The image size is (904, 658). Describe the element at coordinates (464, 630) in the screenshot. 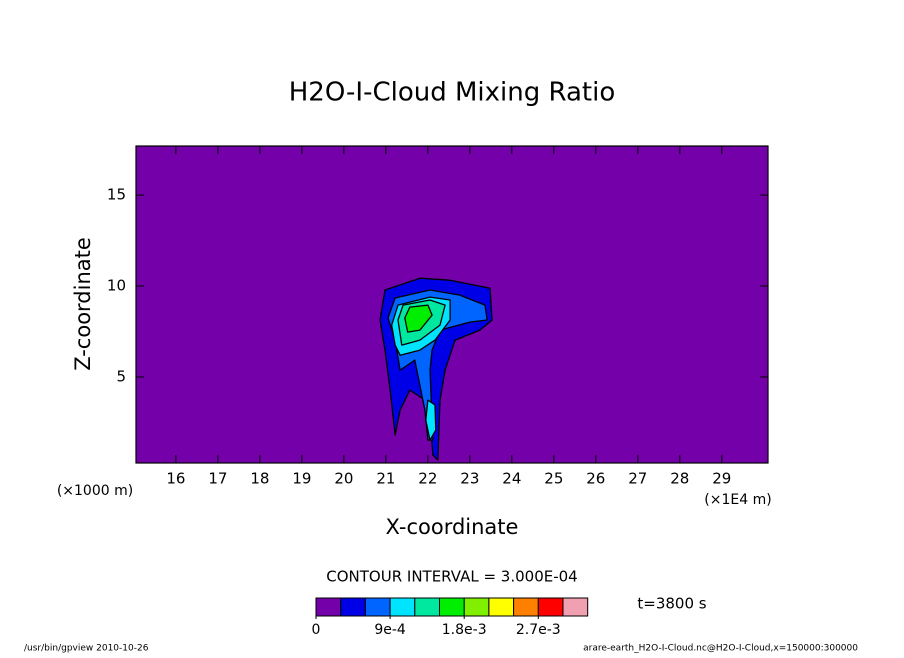

I see `colorbar-tick-label: 1.8e-3` at that location.